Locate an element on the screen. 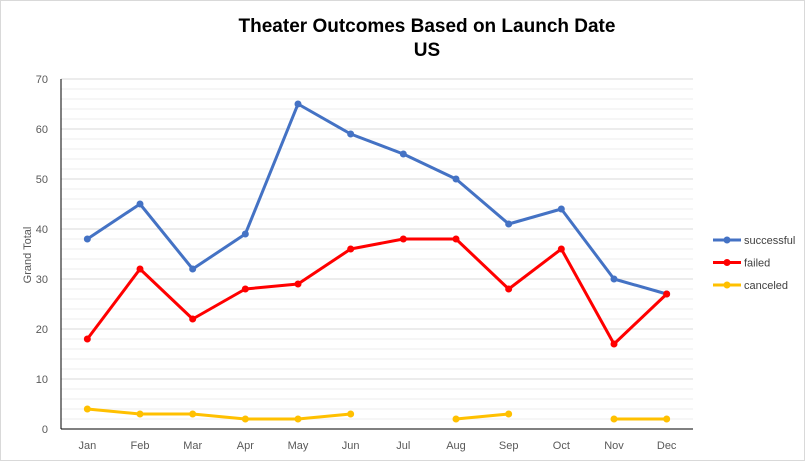 This screenshot has height=461, width=805. x-ticks: Jan Feb Mar Apr May Jun Jul Aug Sep Oct Nov Dec is located at coordinates (377, 446).